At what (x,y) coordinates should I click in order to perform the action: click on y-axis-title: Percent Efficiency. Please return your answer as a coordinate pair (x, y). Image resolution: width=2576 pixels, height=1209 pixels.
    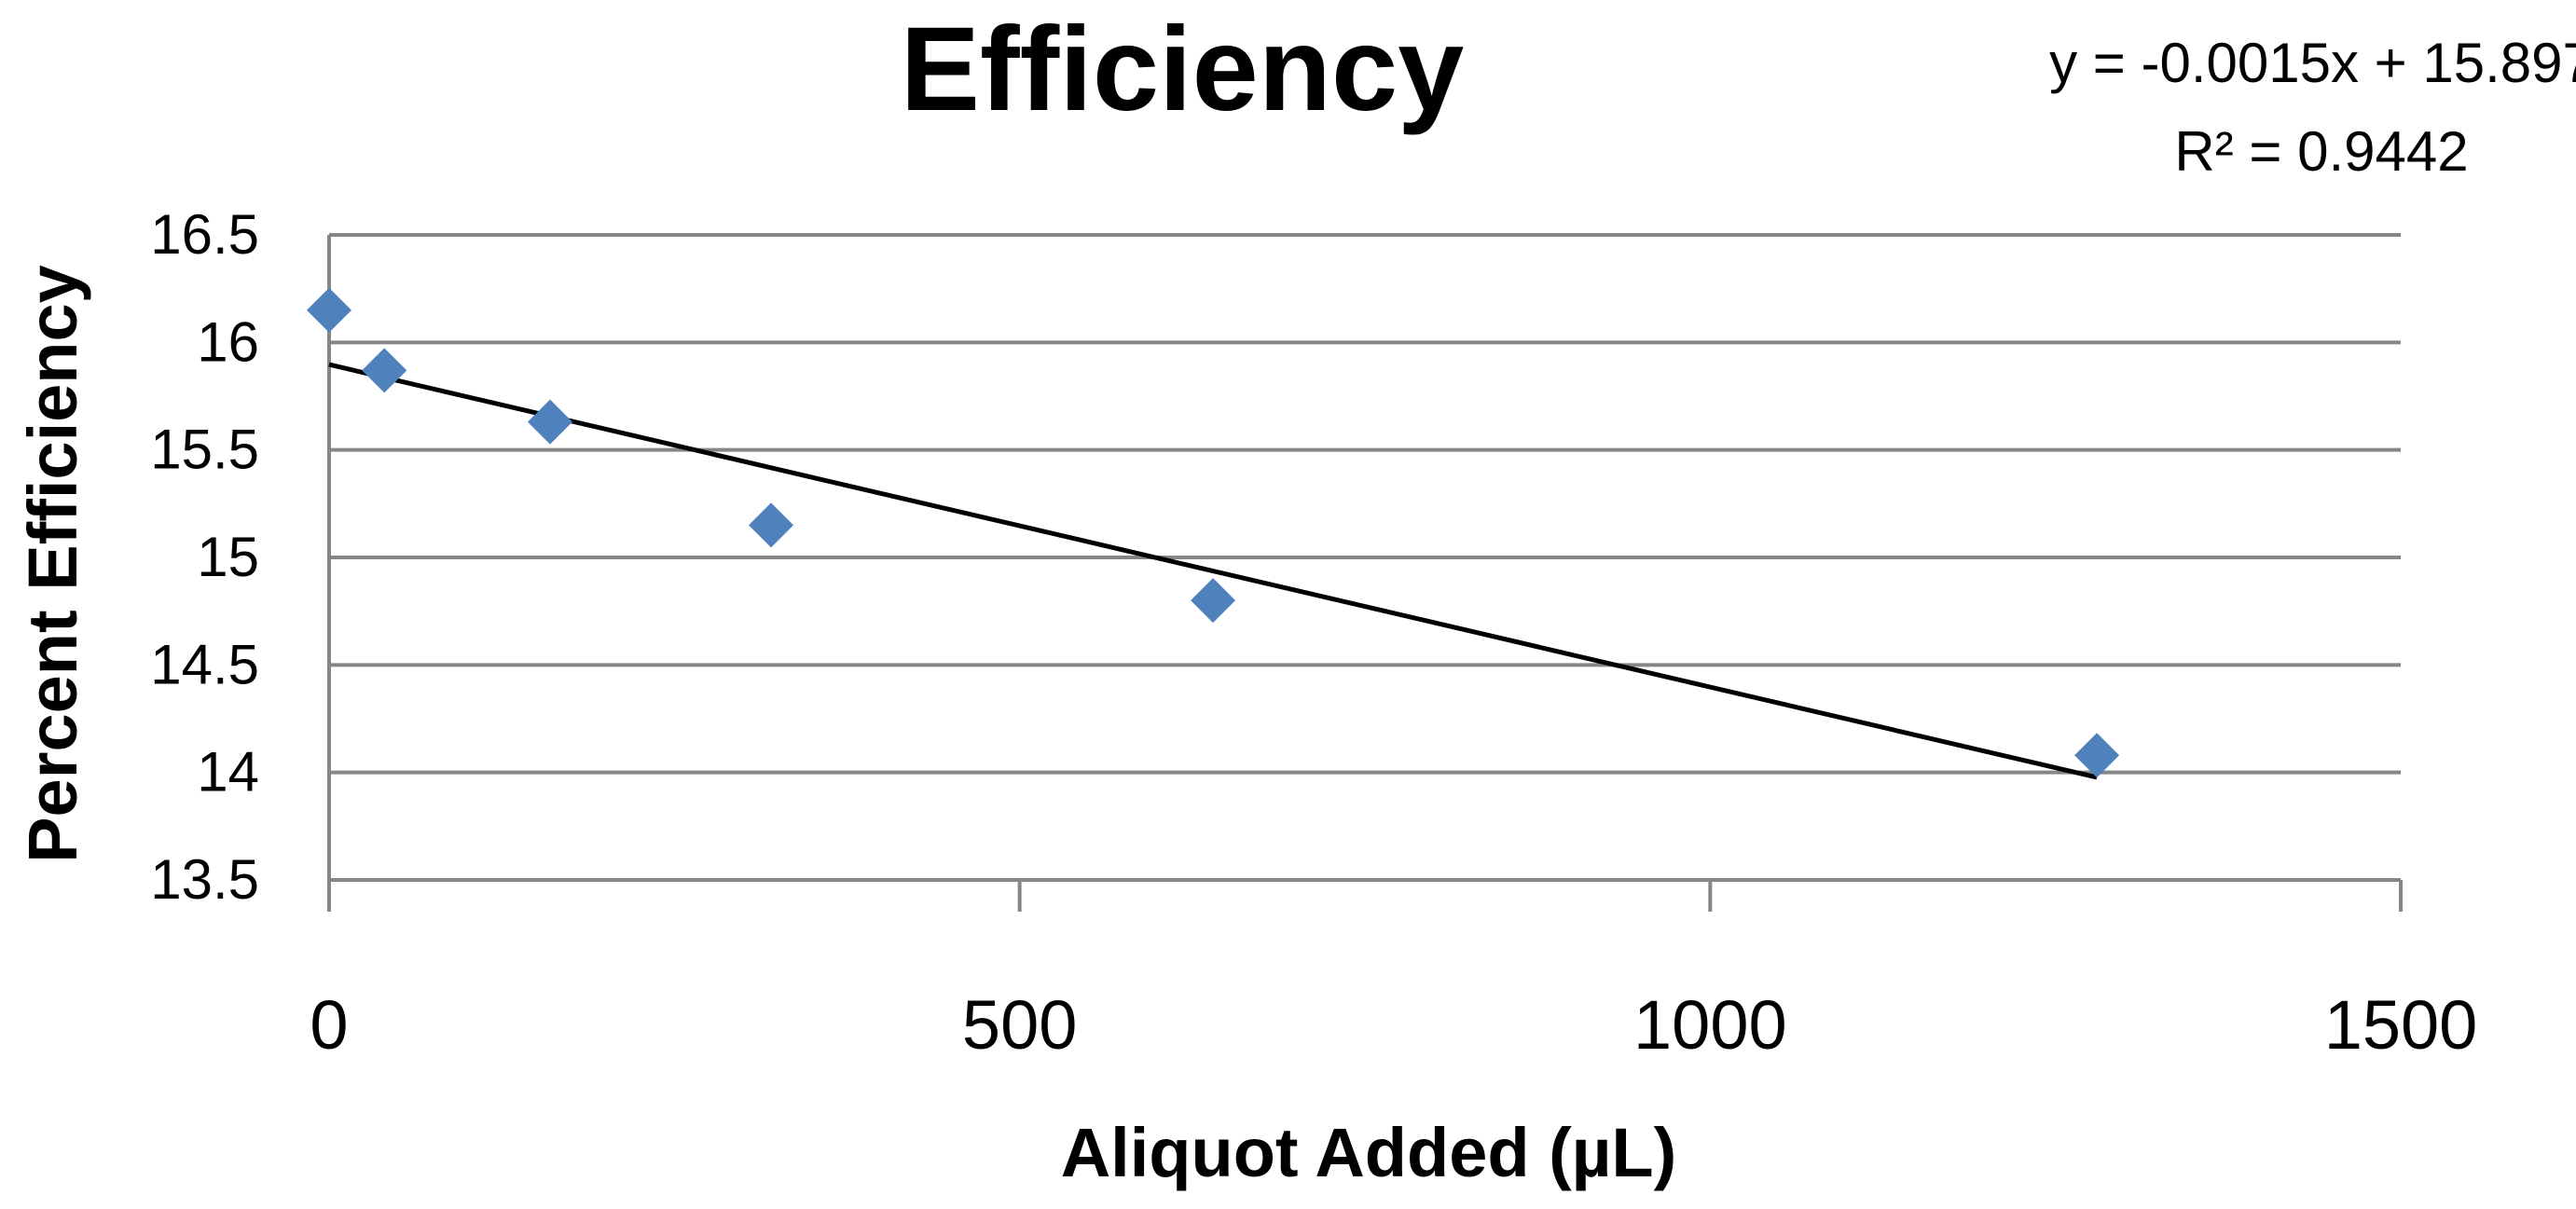
    Looking at the image, I should click on (52, 564).